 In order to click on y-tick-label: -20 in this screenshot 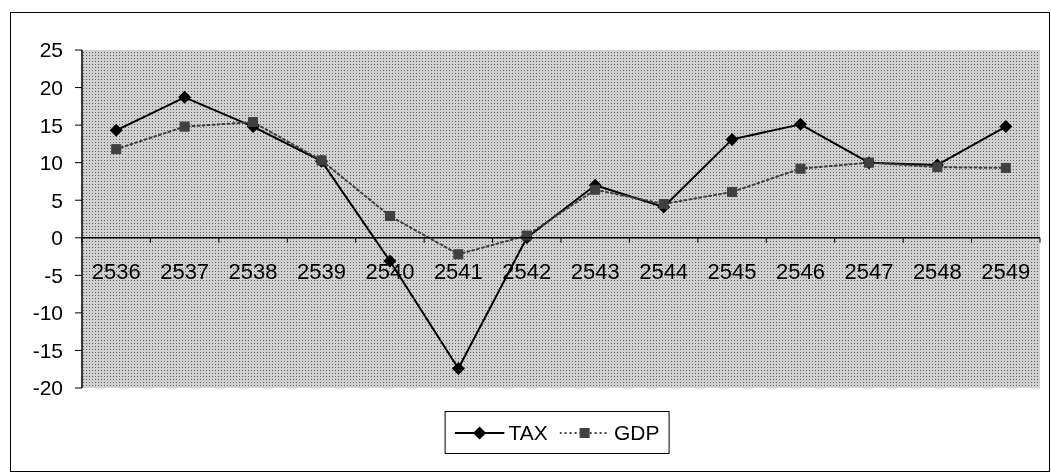, I will do `click(47, 388)`.